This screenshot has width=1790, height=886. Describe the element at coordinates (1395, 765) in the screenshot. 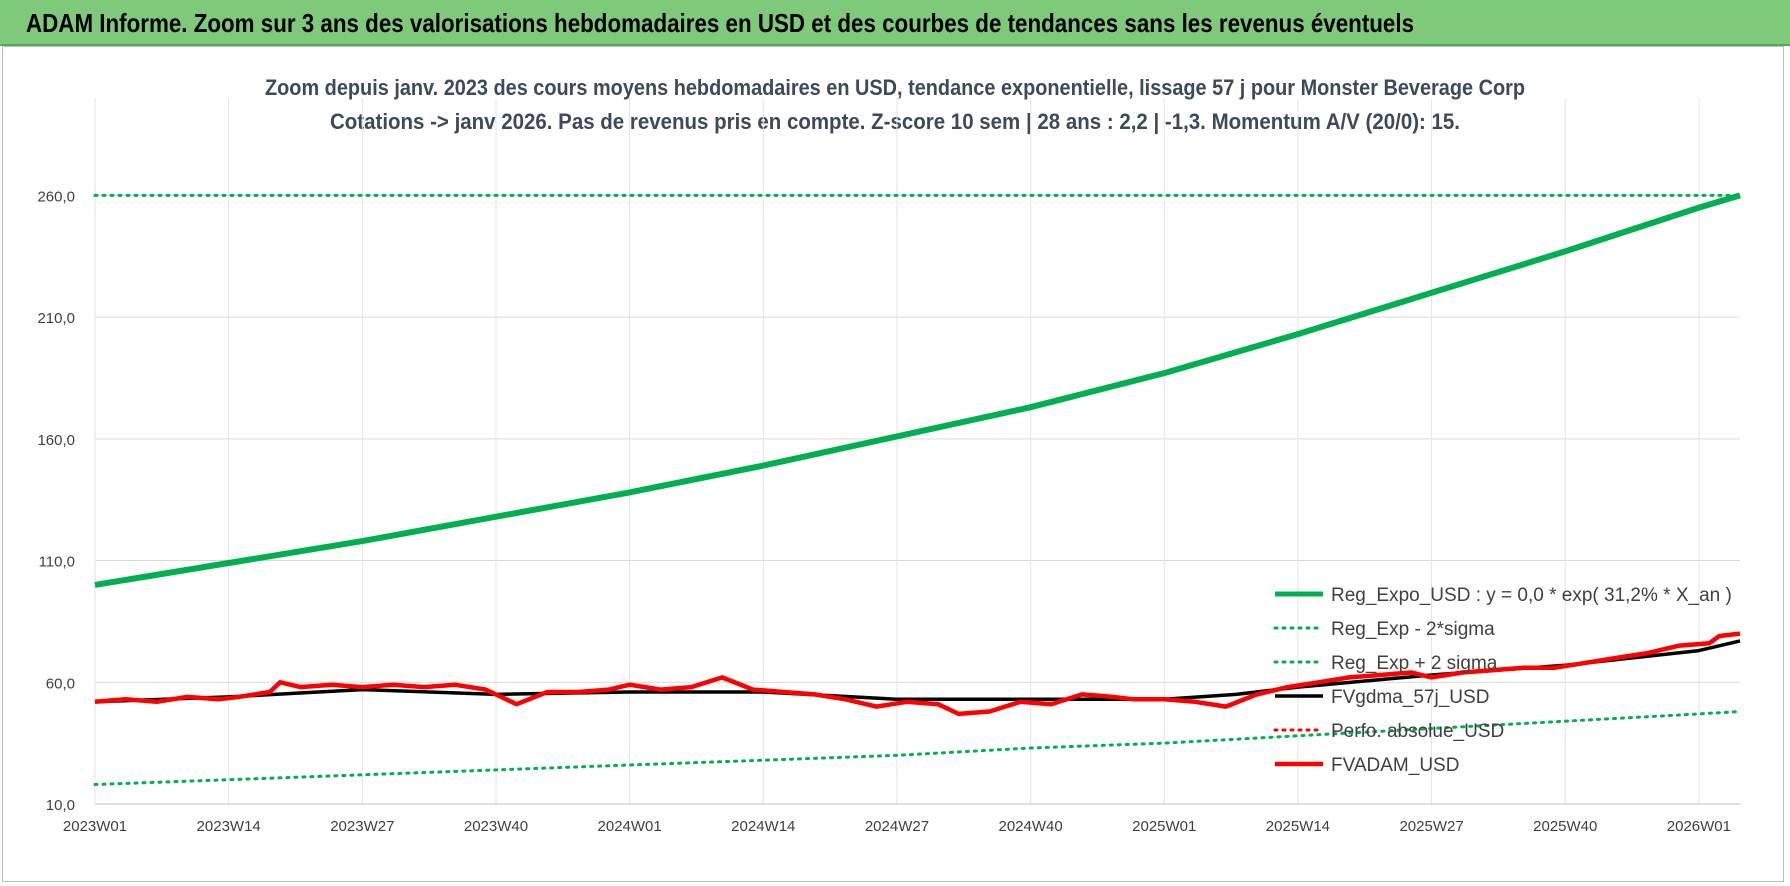

I see `legend-label: FVADAM_USD` at that location.